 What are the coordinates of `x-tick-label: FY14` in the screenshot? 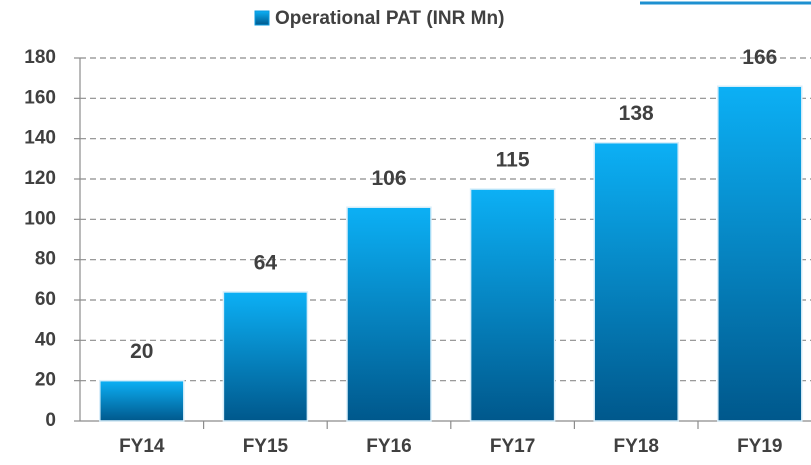 It's located at (142, 446).